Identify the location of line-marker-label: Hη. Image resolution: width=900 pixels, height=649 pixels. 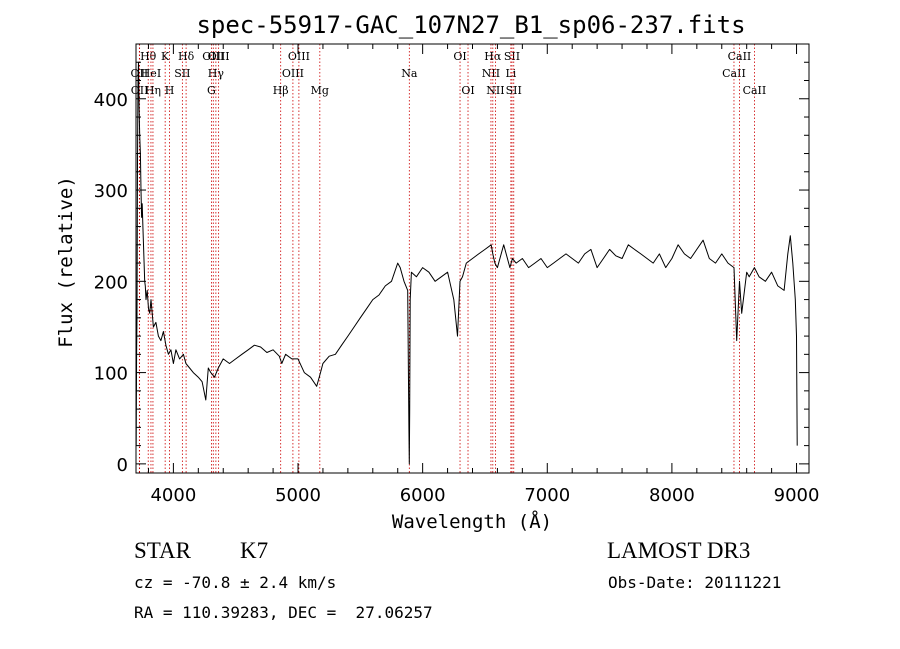
(153, 90).